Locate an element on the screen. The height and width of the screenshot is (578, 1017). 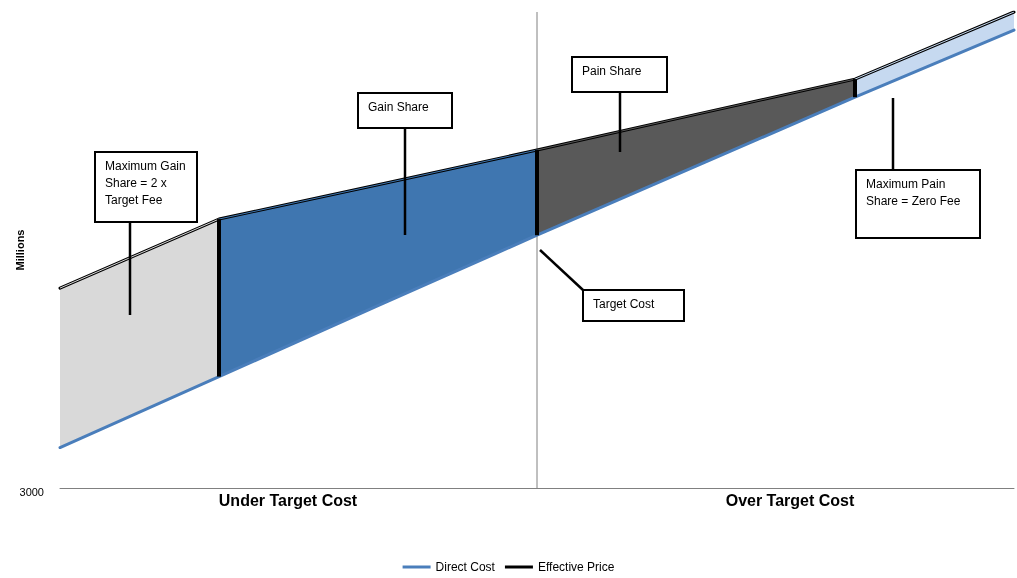
text: Under Target Cost is located at coordinates (288, 500).